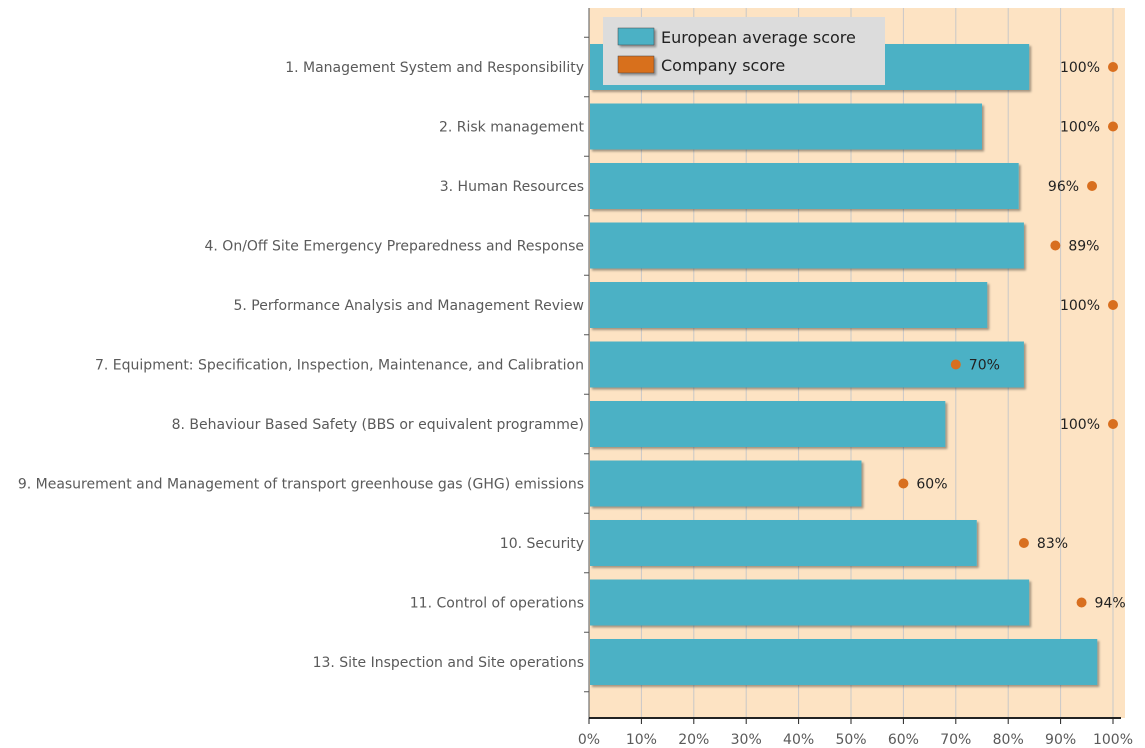 This screenshot has height=748, width=1145. Describe the element at coordinates (589, 740) in the screenshot. I see `x-tick-label: 0%` at that location.